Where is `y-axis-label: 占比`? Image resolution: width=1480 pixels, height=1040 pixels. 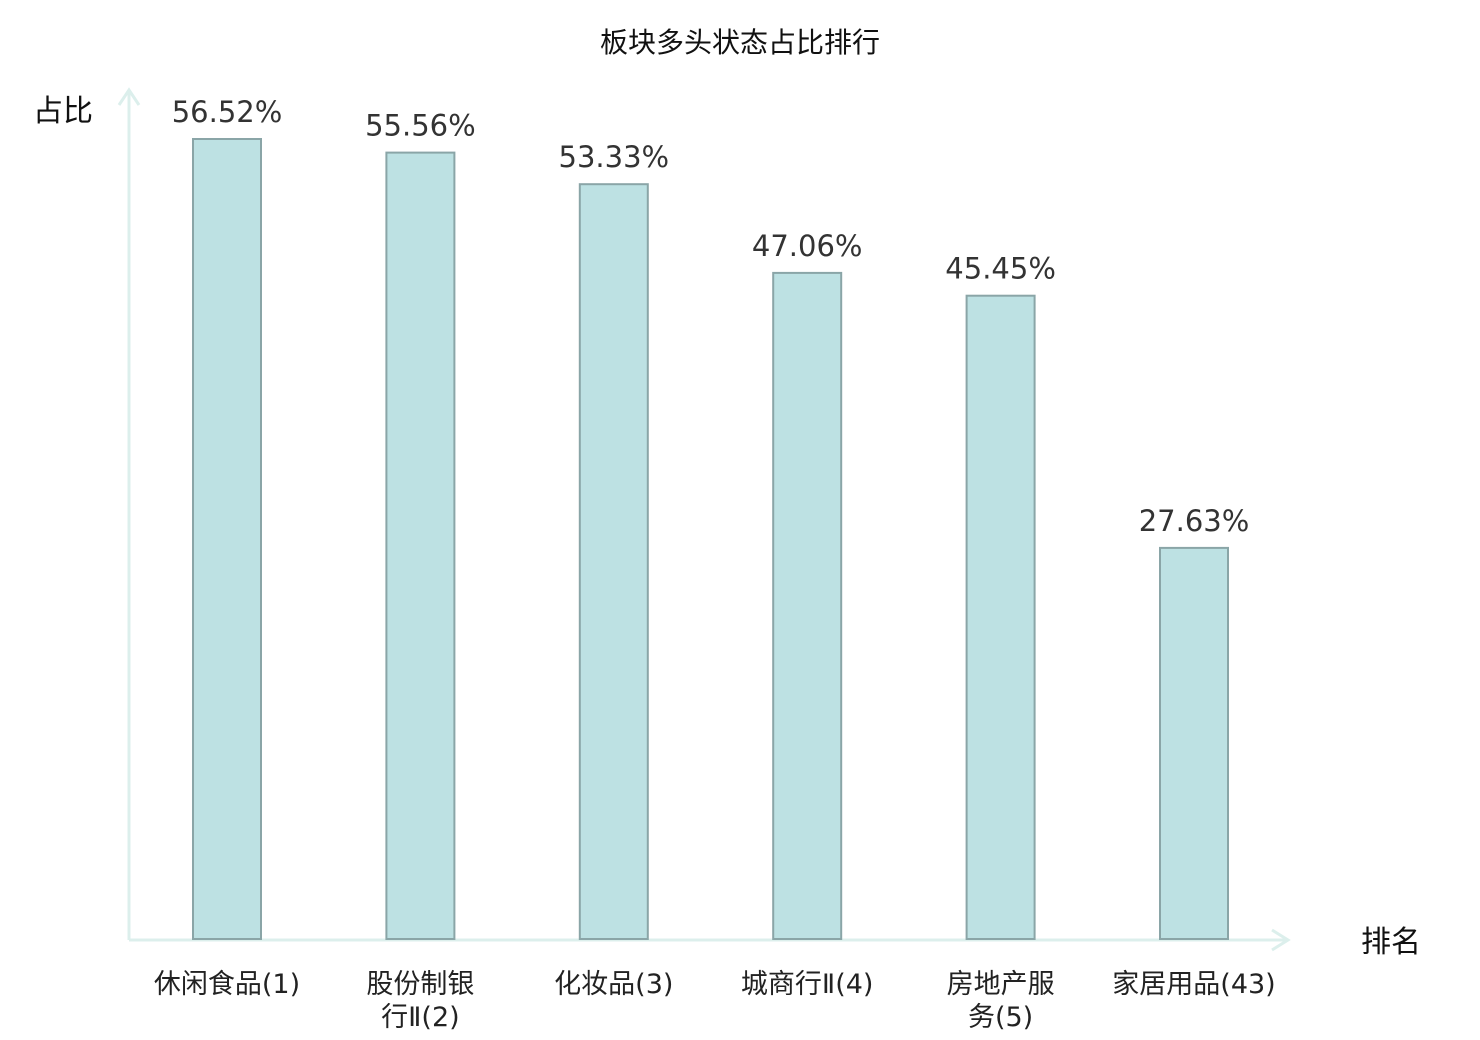 y-axis-label: 占比 is located at coordinates (63, 111).